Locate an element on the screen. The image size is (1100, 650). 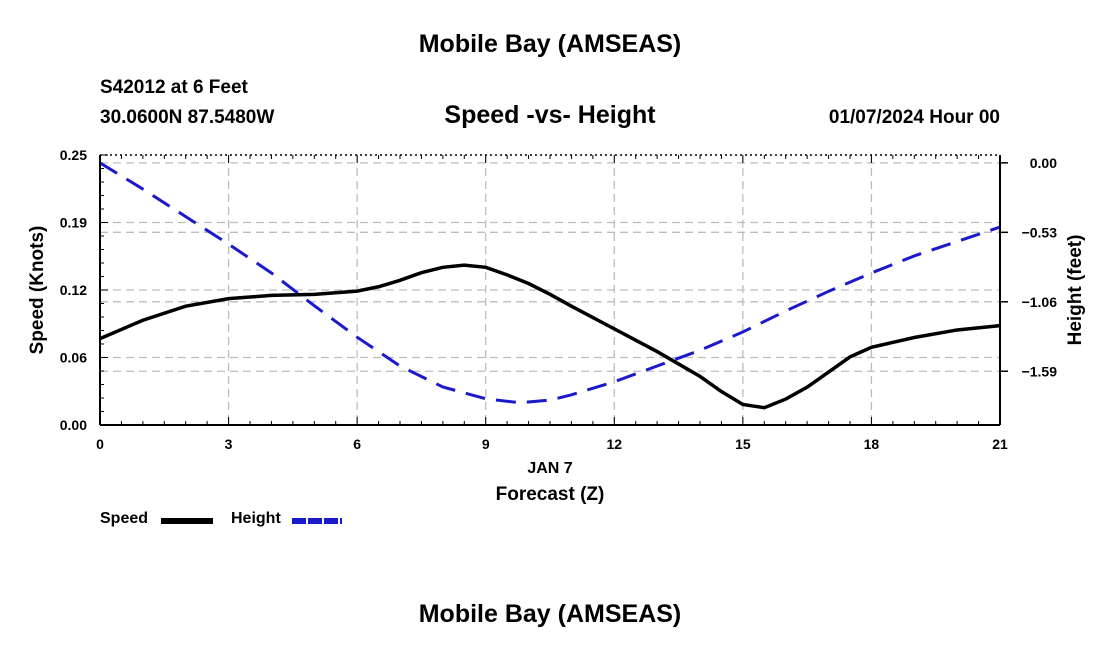
date-hour-label: 01/07/2024 Hour 00 is located at coordinates (914, 117).